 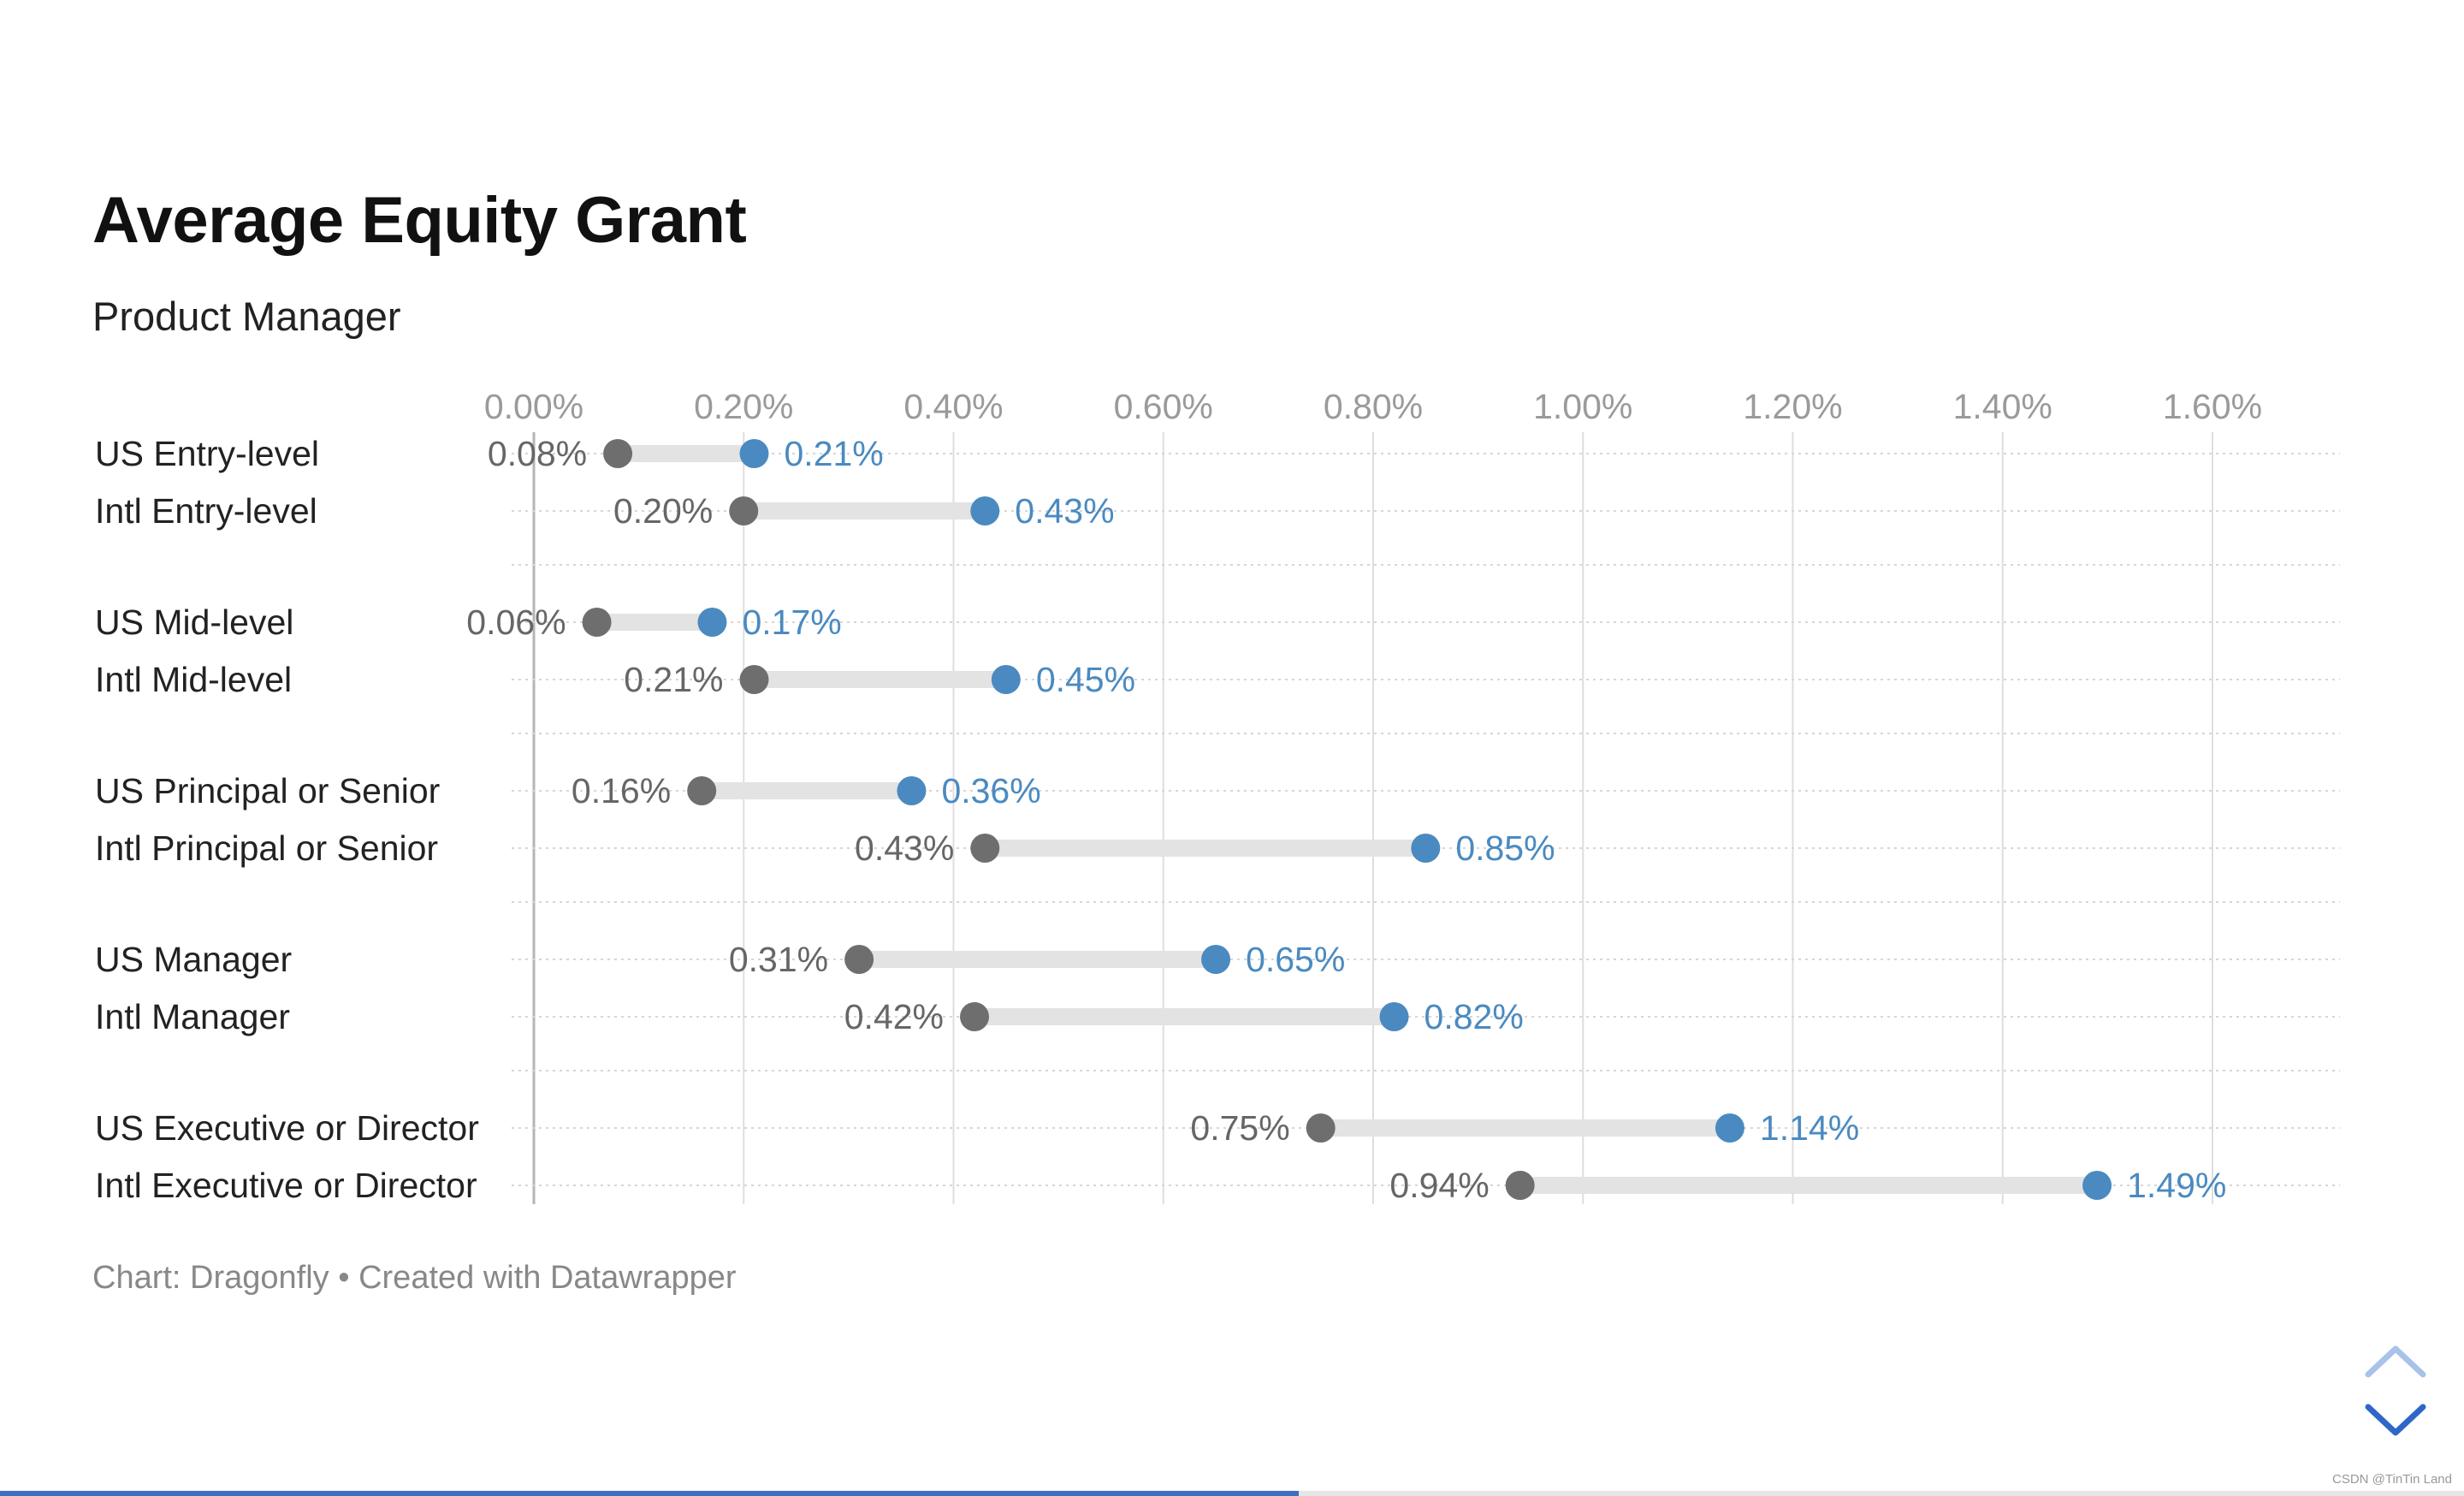 I want to click on page-navigation, so click(x=2395, y=1399).